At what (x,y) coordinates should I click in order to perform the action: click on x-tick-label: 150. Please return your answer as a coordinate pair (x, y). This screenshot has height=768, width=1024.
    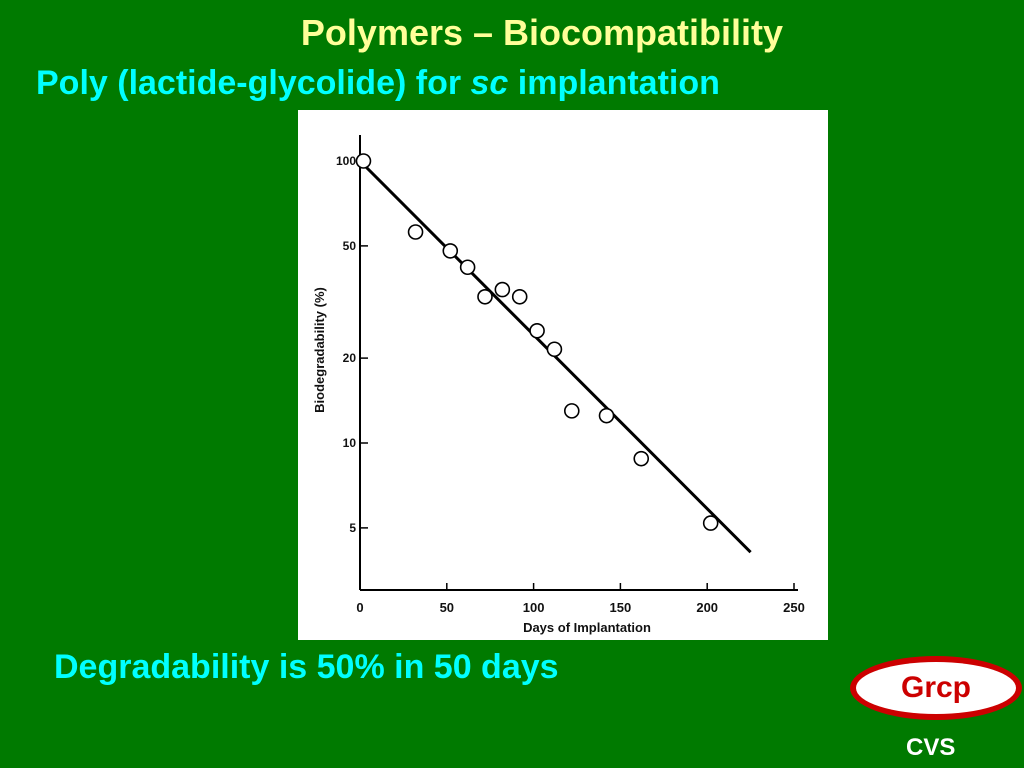
    Looking at the image, I should click on (621, 607).